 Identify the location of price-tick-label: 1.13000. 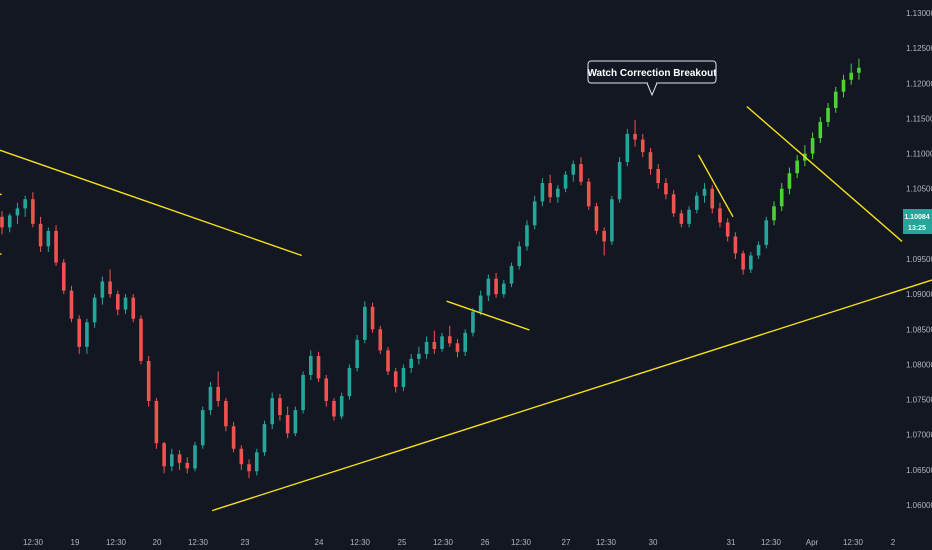
(919, 13).